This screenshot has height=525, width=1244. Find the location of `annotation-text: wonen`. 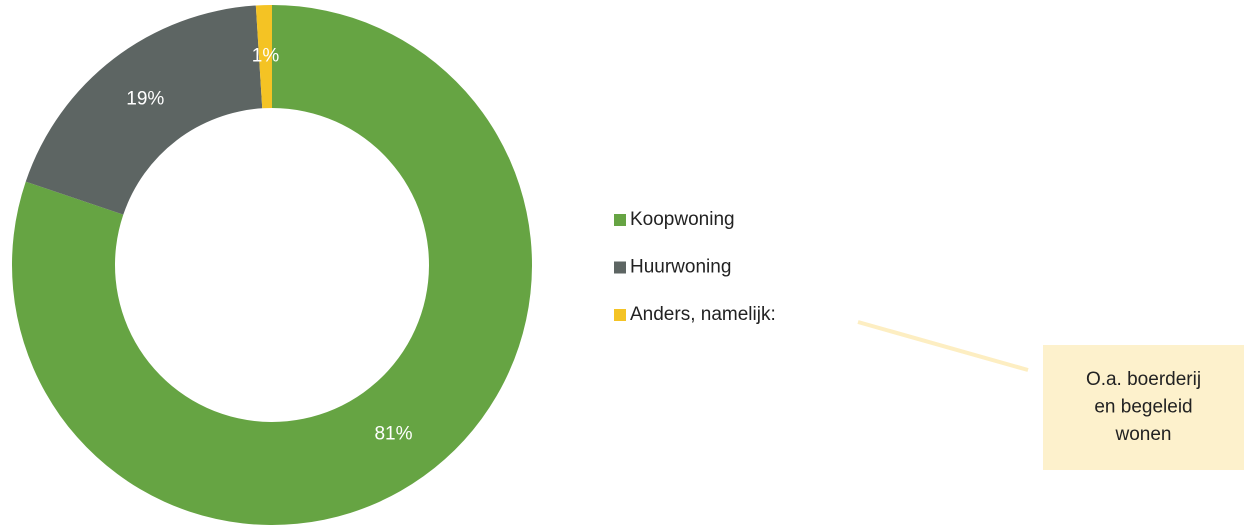

annotation-text: wonen is located at coordinates (1143, 434).